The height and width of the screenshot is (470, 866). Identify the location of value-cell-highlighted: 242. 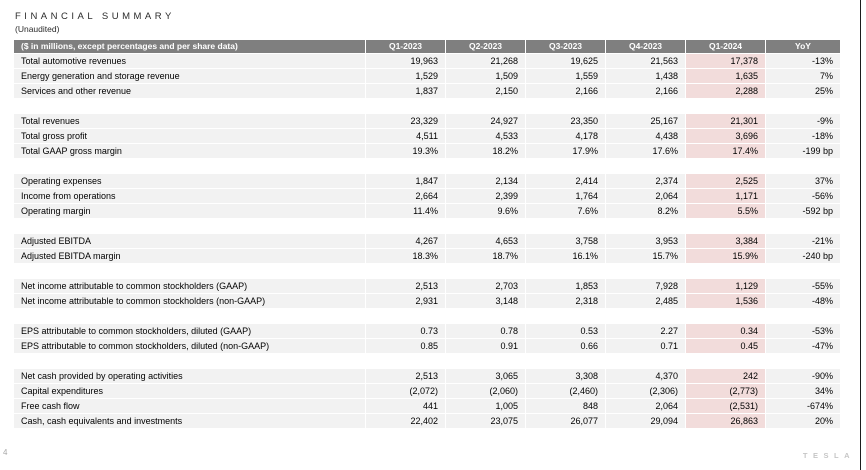
(725, 376).